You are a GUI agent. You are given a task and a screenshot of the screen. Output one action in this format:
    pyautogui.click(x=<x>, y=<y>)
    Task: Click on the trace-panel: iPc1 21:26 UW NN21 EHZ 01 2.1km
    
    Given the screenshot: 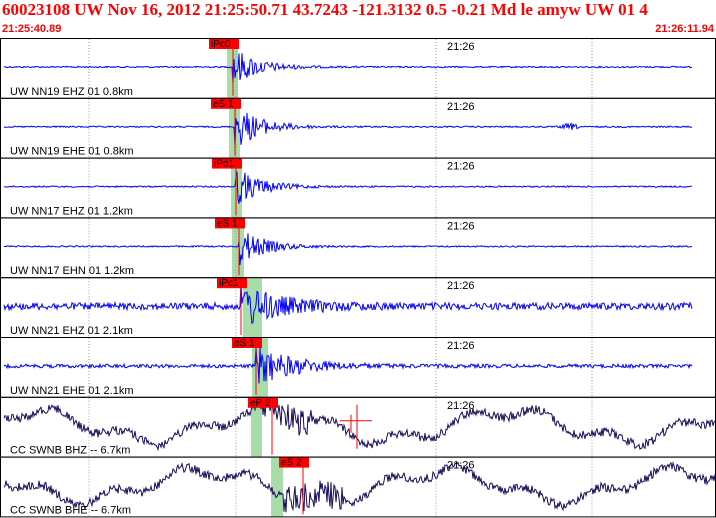 What is the action you would take?
    pyautogui.click(x=358, y=308)
    